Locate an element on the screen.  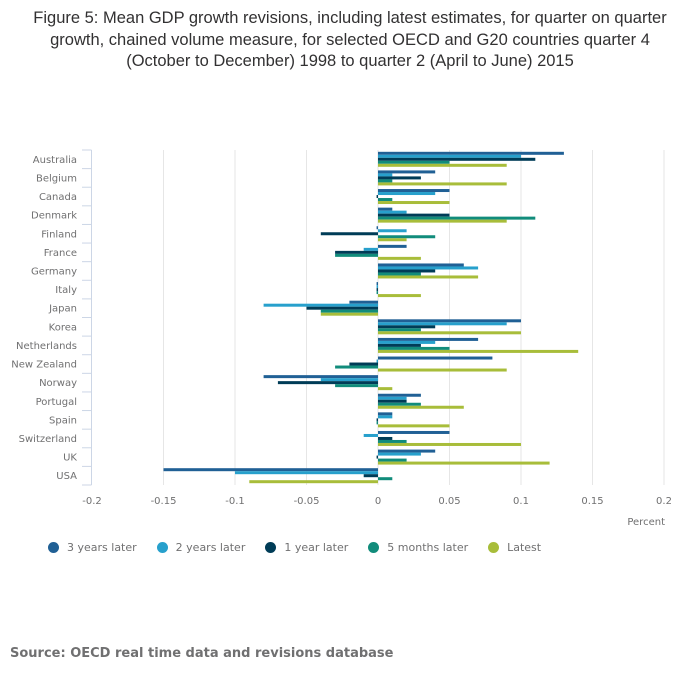
bar: Australia — 5 months later: 0.05 is located at coordinates (414, 162).